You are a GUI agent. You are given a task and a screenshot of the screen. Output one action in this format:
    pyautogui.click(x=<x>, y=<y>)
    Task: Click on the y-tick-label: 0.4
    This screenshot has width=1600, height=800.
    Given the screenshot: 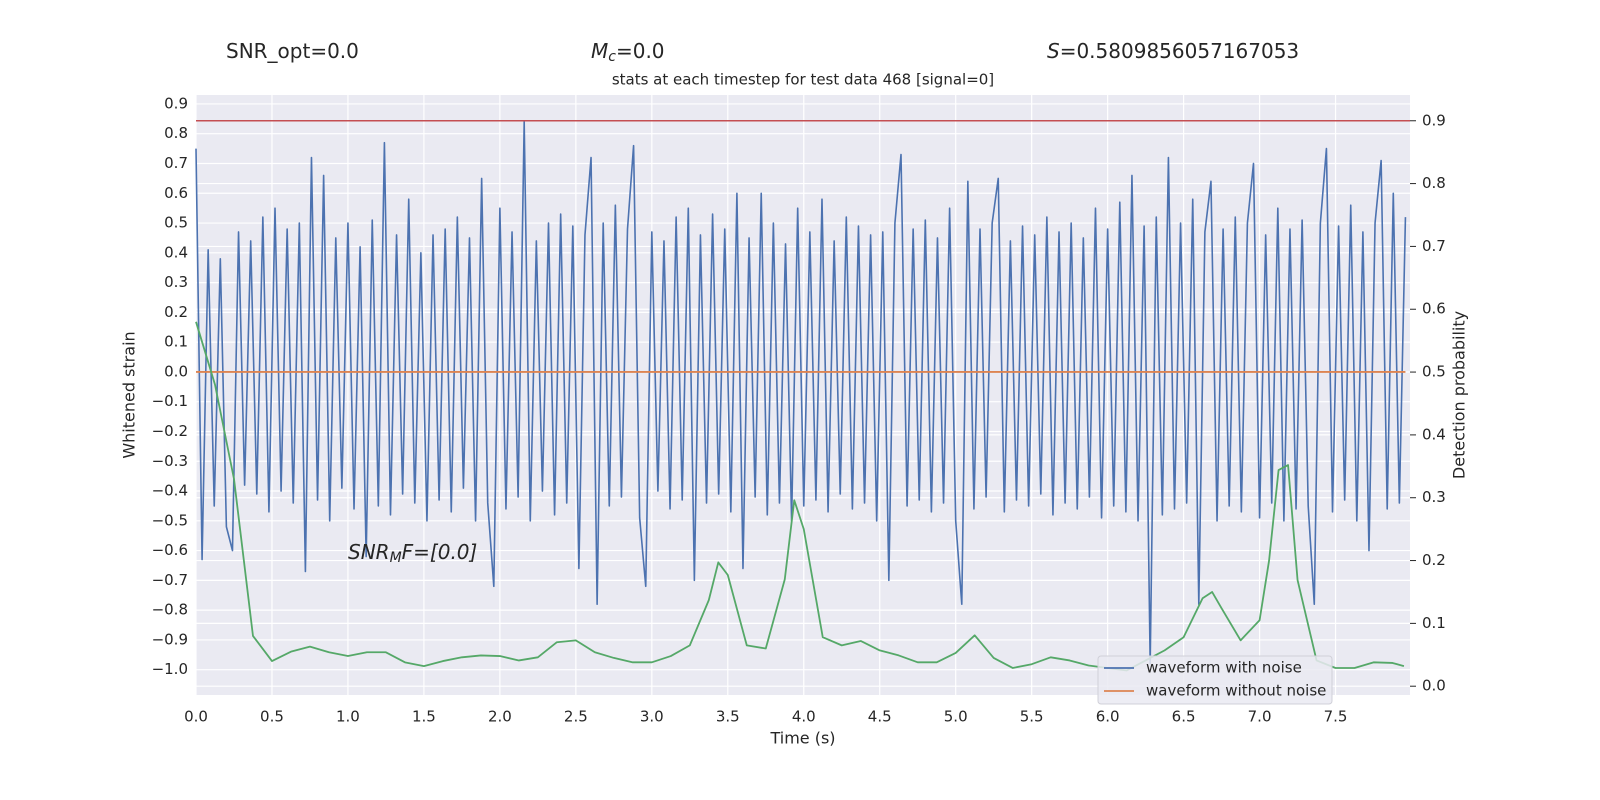 What is the action you would take?
    pyautogui.click(x=176, y=252)
    